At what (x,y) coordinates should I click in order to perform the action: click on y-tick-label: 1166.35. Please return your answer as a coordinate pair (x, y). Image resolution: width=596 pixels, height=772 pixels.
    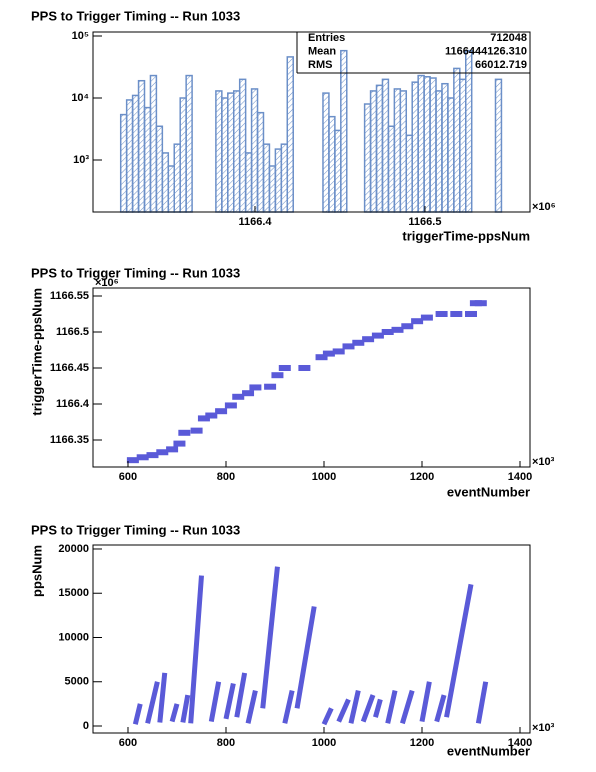
    Looking at the image, I should click on (69, 440).